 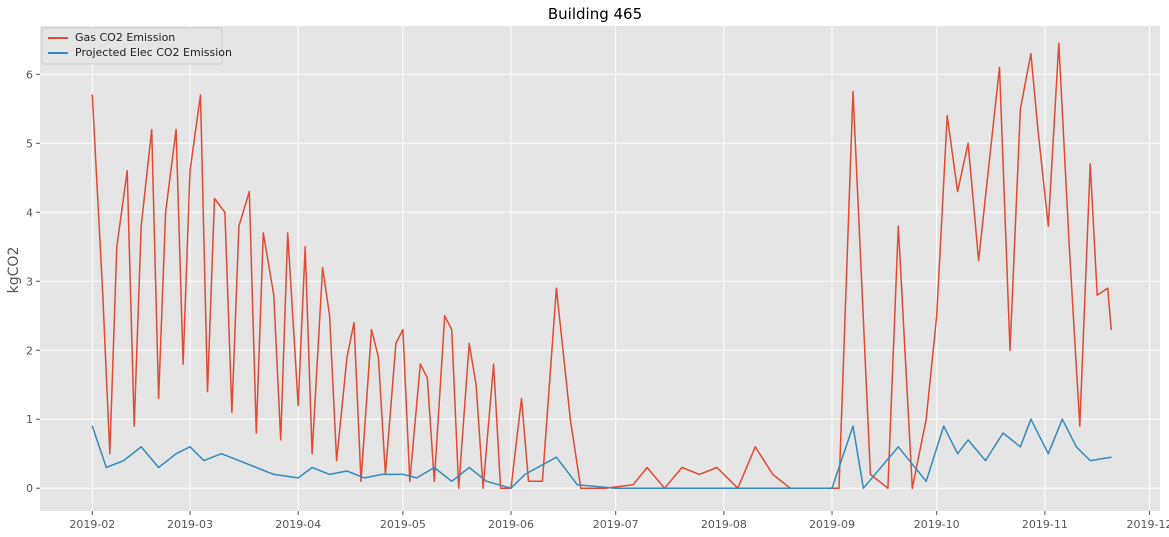 I want to click on x-tick-label: 2019-03, so click(x=190, y=524).